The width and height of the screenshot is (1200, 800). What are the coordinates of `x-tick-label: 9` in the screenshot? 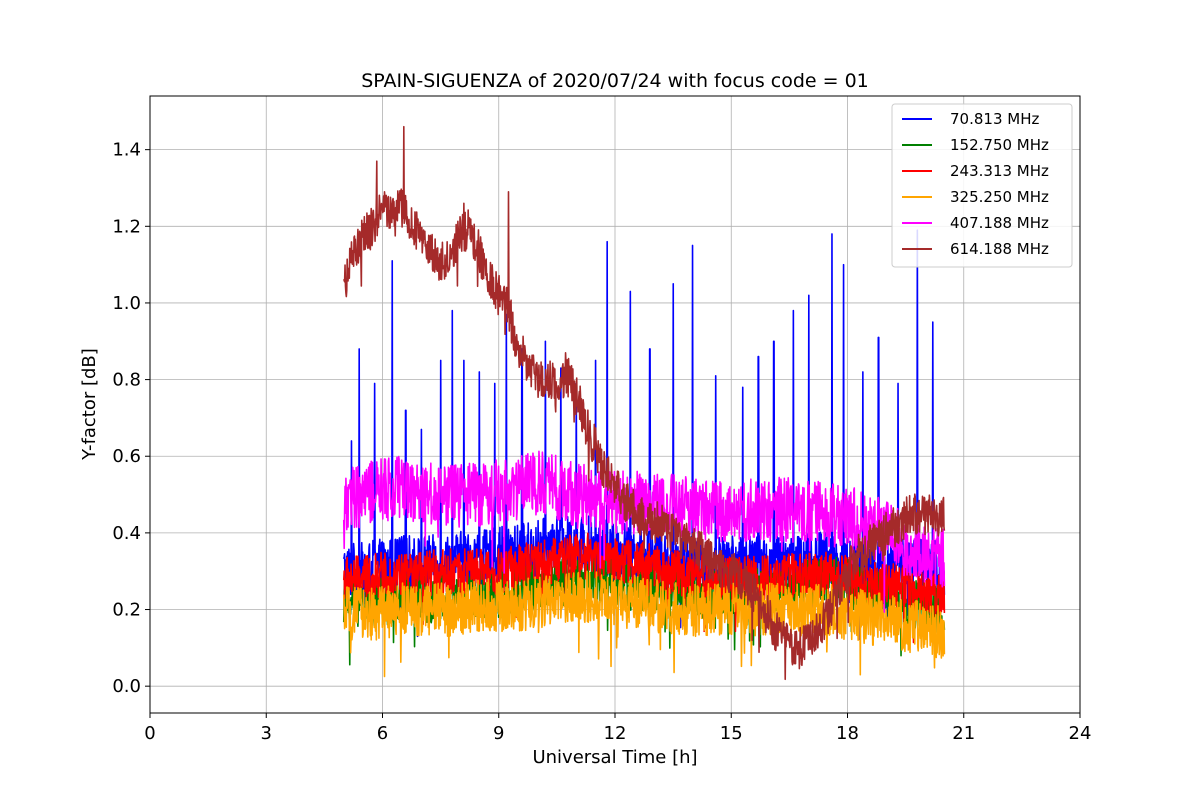 It's located at (498, 733).